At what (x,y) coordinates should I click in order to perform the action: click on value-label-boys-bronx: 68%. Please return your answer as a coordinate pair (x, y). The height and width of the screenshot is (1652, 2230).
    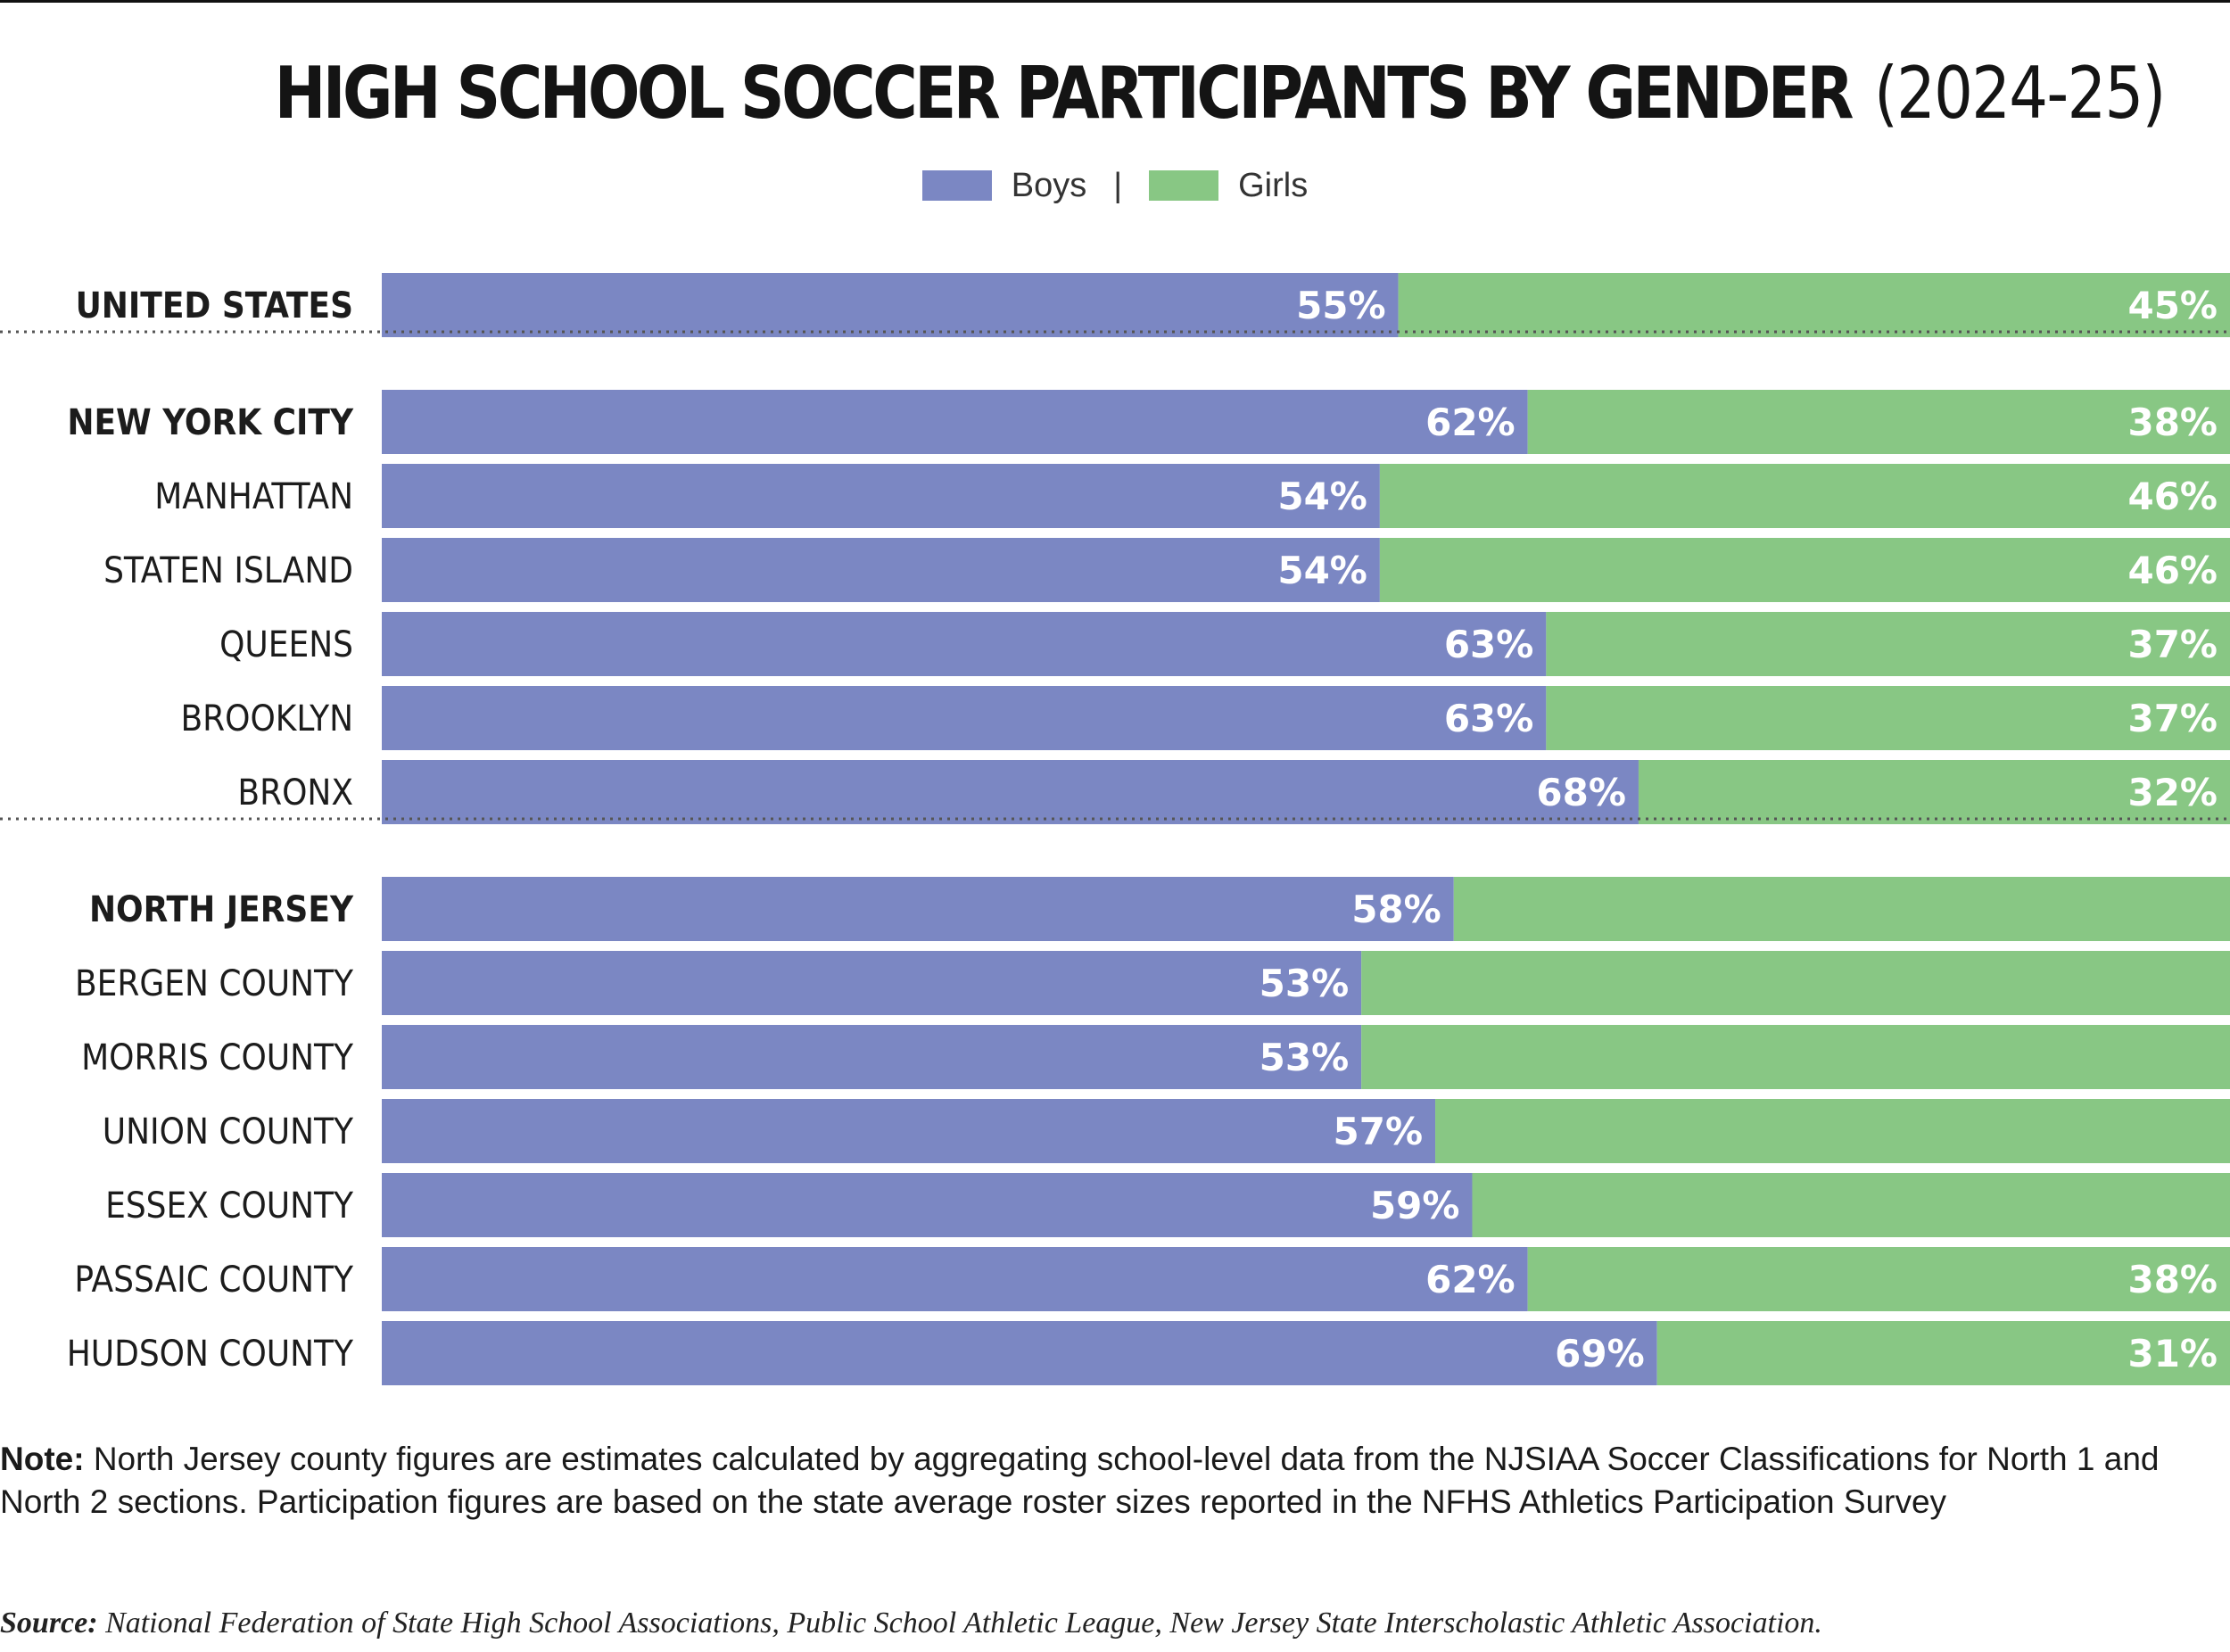
    Looking at the image, I should click on (1581, 792).